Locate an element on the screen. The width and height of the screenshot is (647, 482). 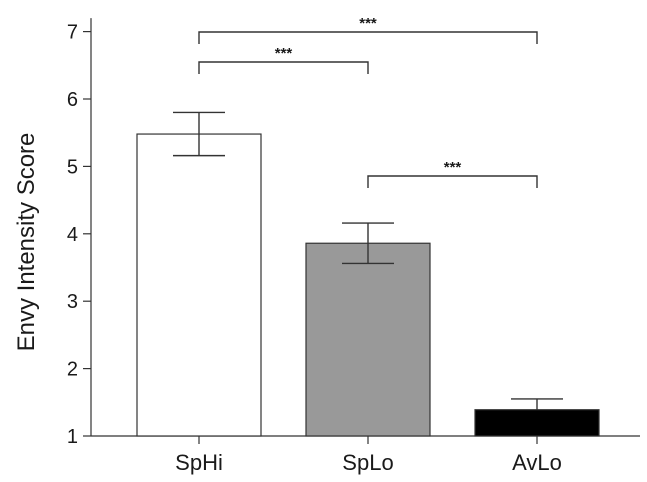
x-tick-label-sphi: SpHi is located at coordinates (199, 462).